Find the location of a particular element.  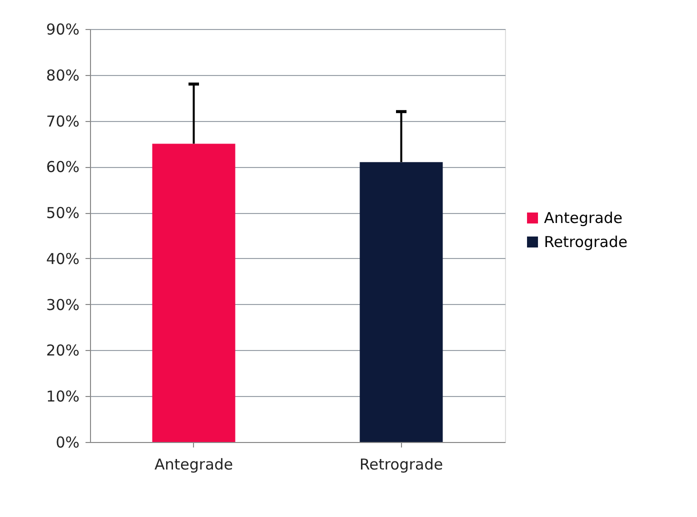

y-tick-label: 10% is located at coordinates (63, 397).